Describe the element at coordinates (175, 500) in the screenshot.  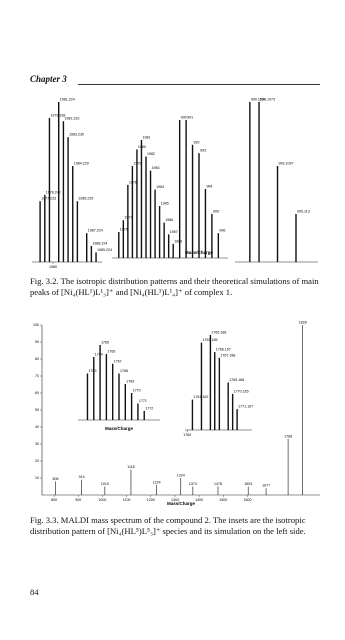
I see `x-tick-label: 1300` at that location.